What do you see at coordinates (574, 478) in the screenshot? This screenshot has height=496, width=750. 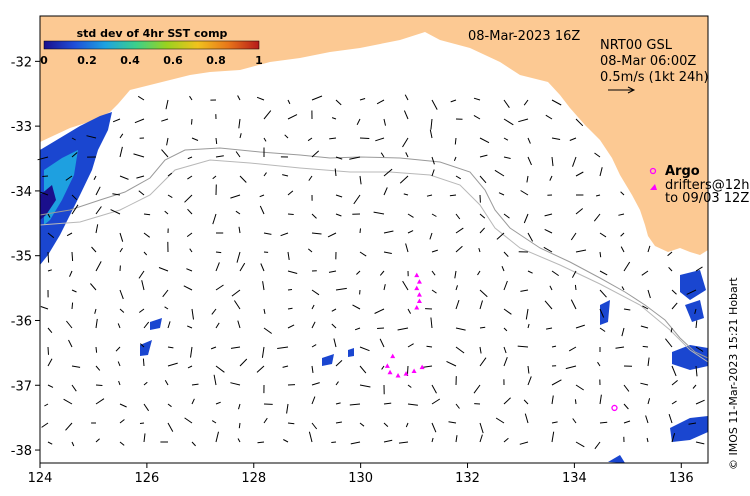 I see `x-tick-label: 134` at bounding box center [574, 478].